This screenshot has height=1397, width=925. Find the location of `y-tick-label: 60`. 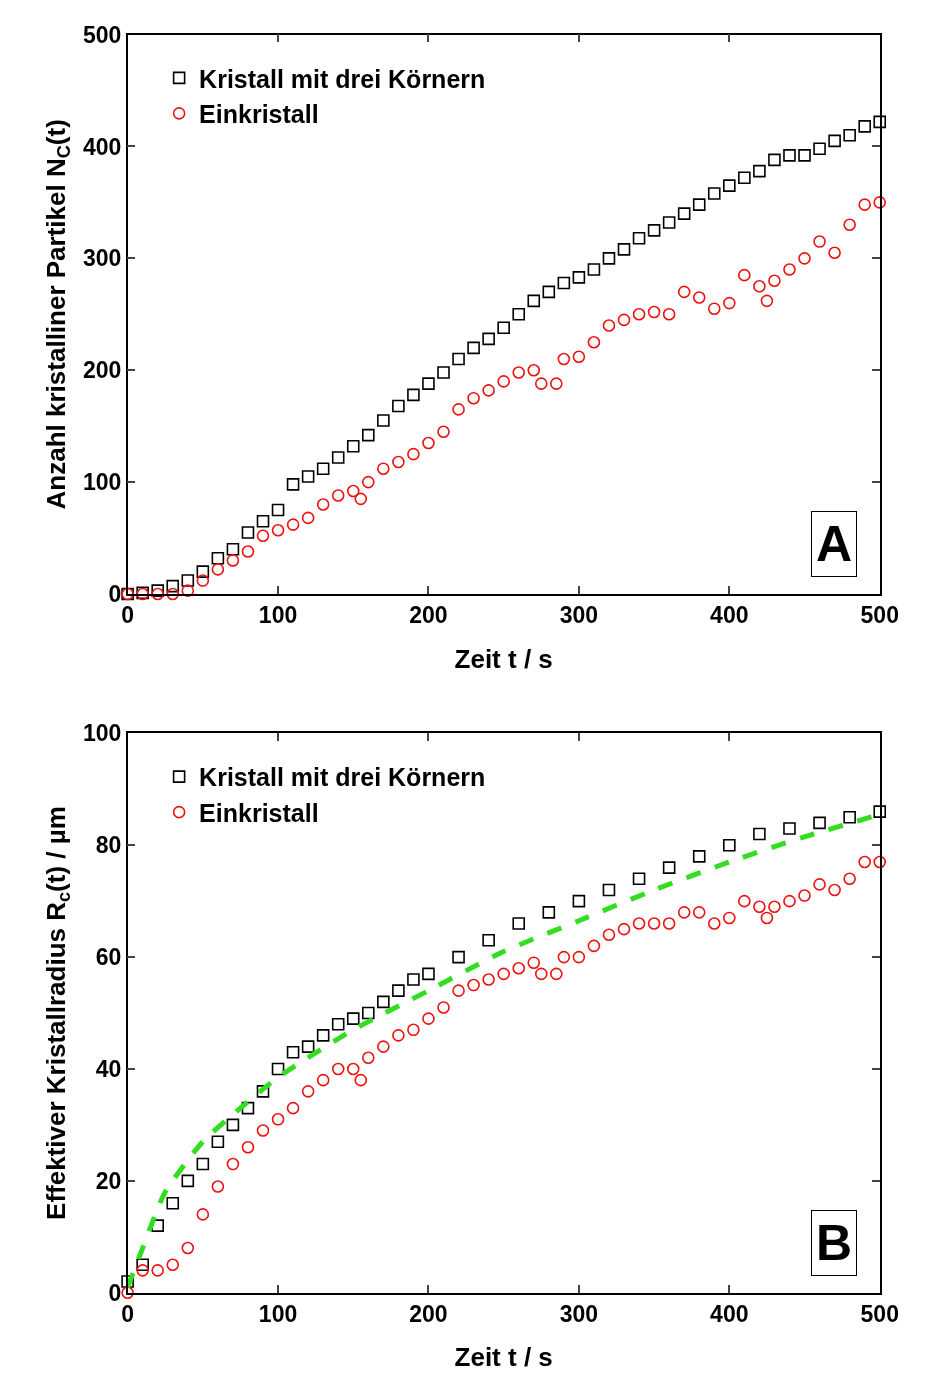

y-tick-label: 60 is located at coordinates (108, 957).